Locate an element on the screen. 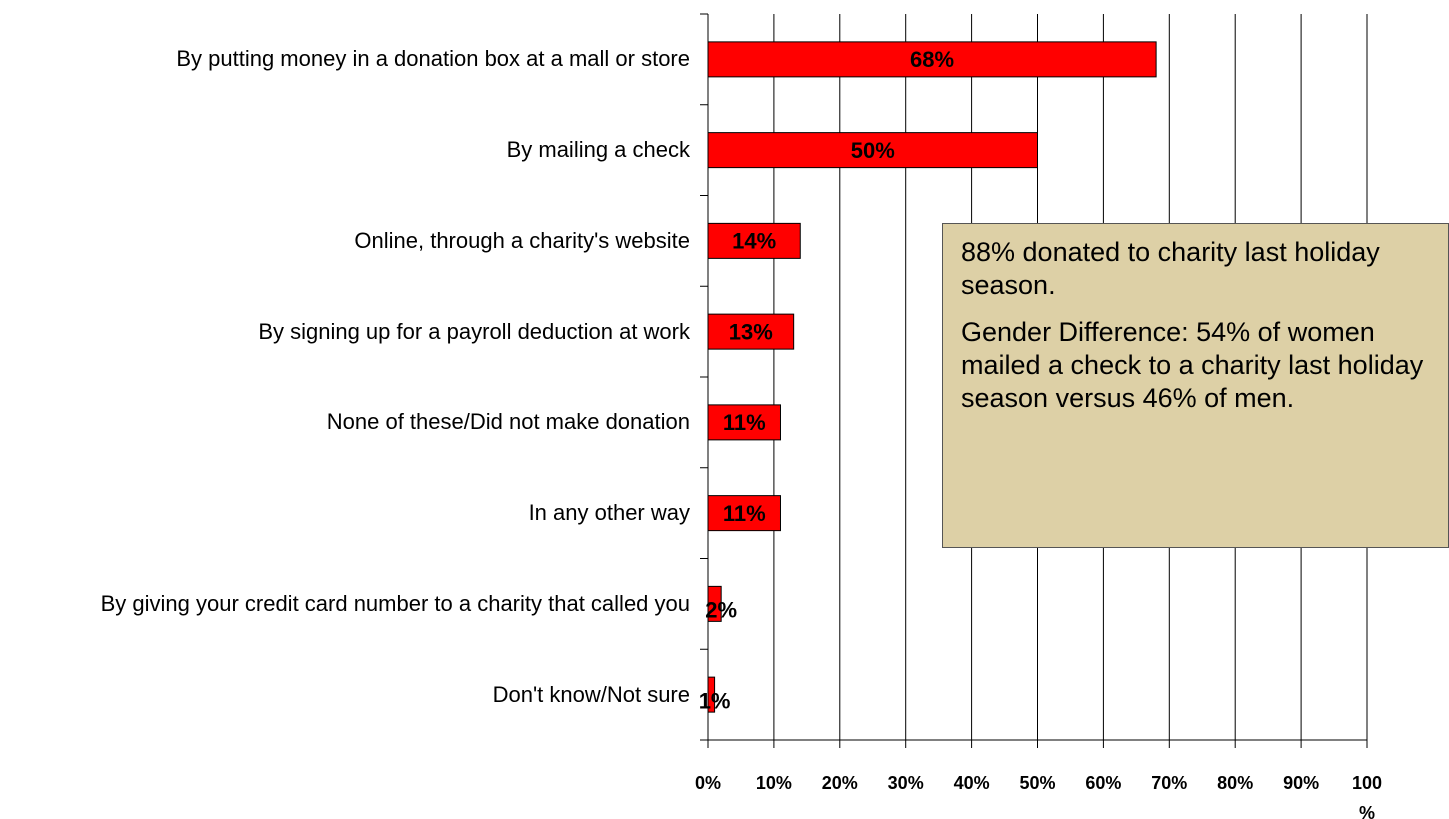  value-label: 68% is located at coordinates (932, 59).